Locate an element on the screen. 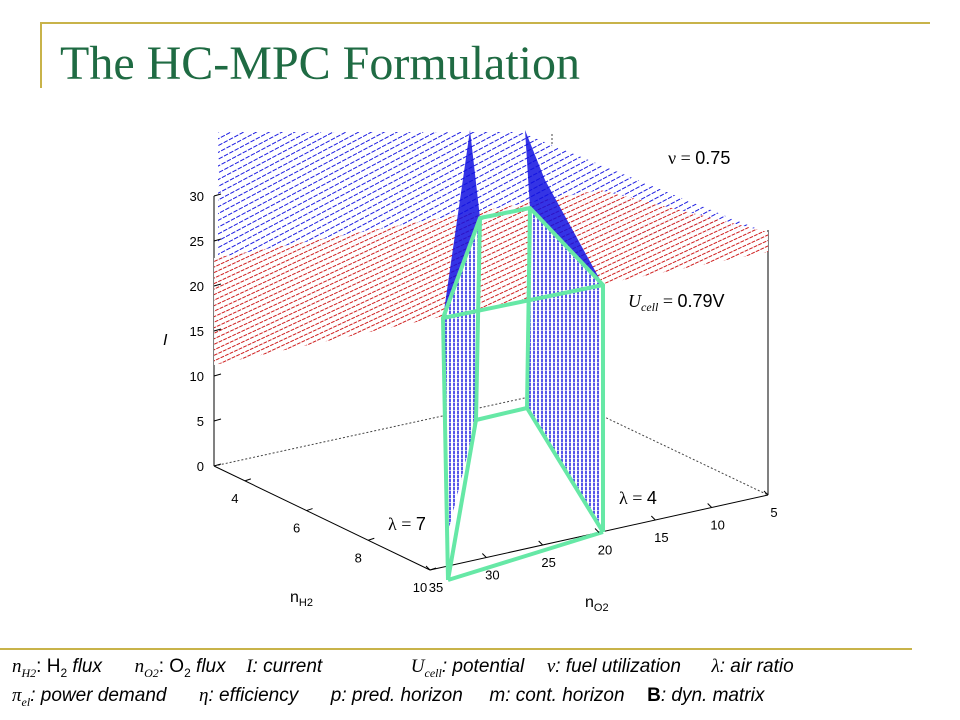 The image size is (960, 720). z-tick-label: 25 is located at coordinates (197, 241).